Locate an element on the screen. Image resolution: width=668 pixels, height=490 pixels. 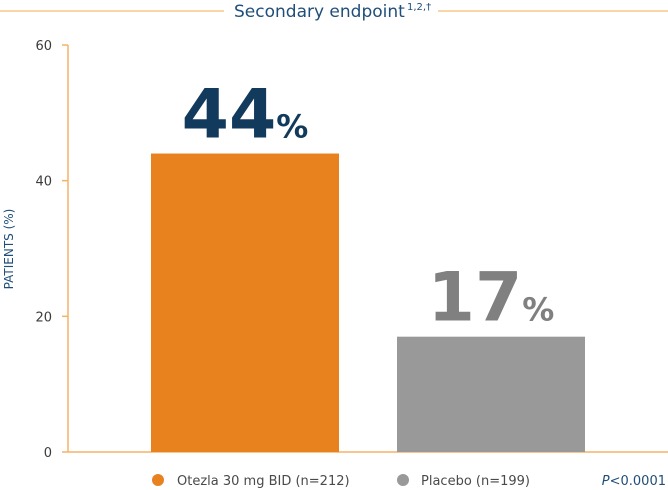
bar-value-label: 44% is located at coordinates (245, 115).